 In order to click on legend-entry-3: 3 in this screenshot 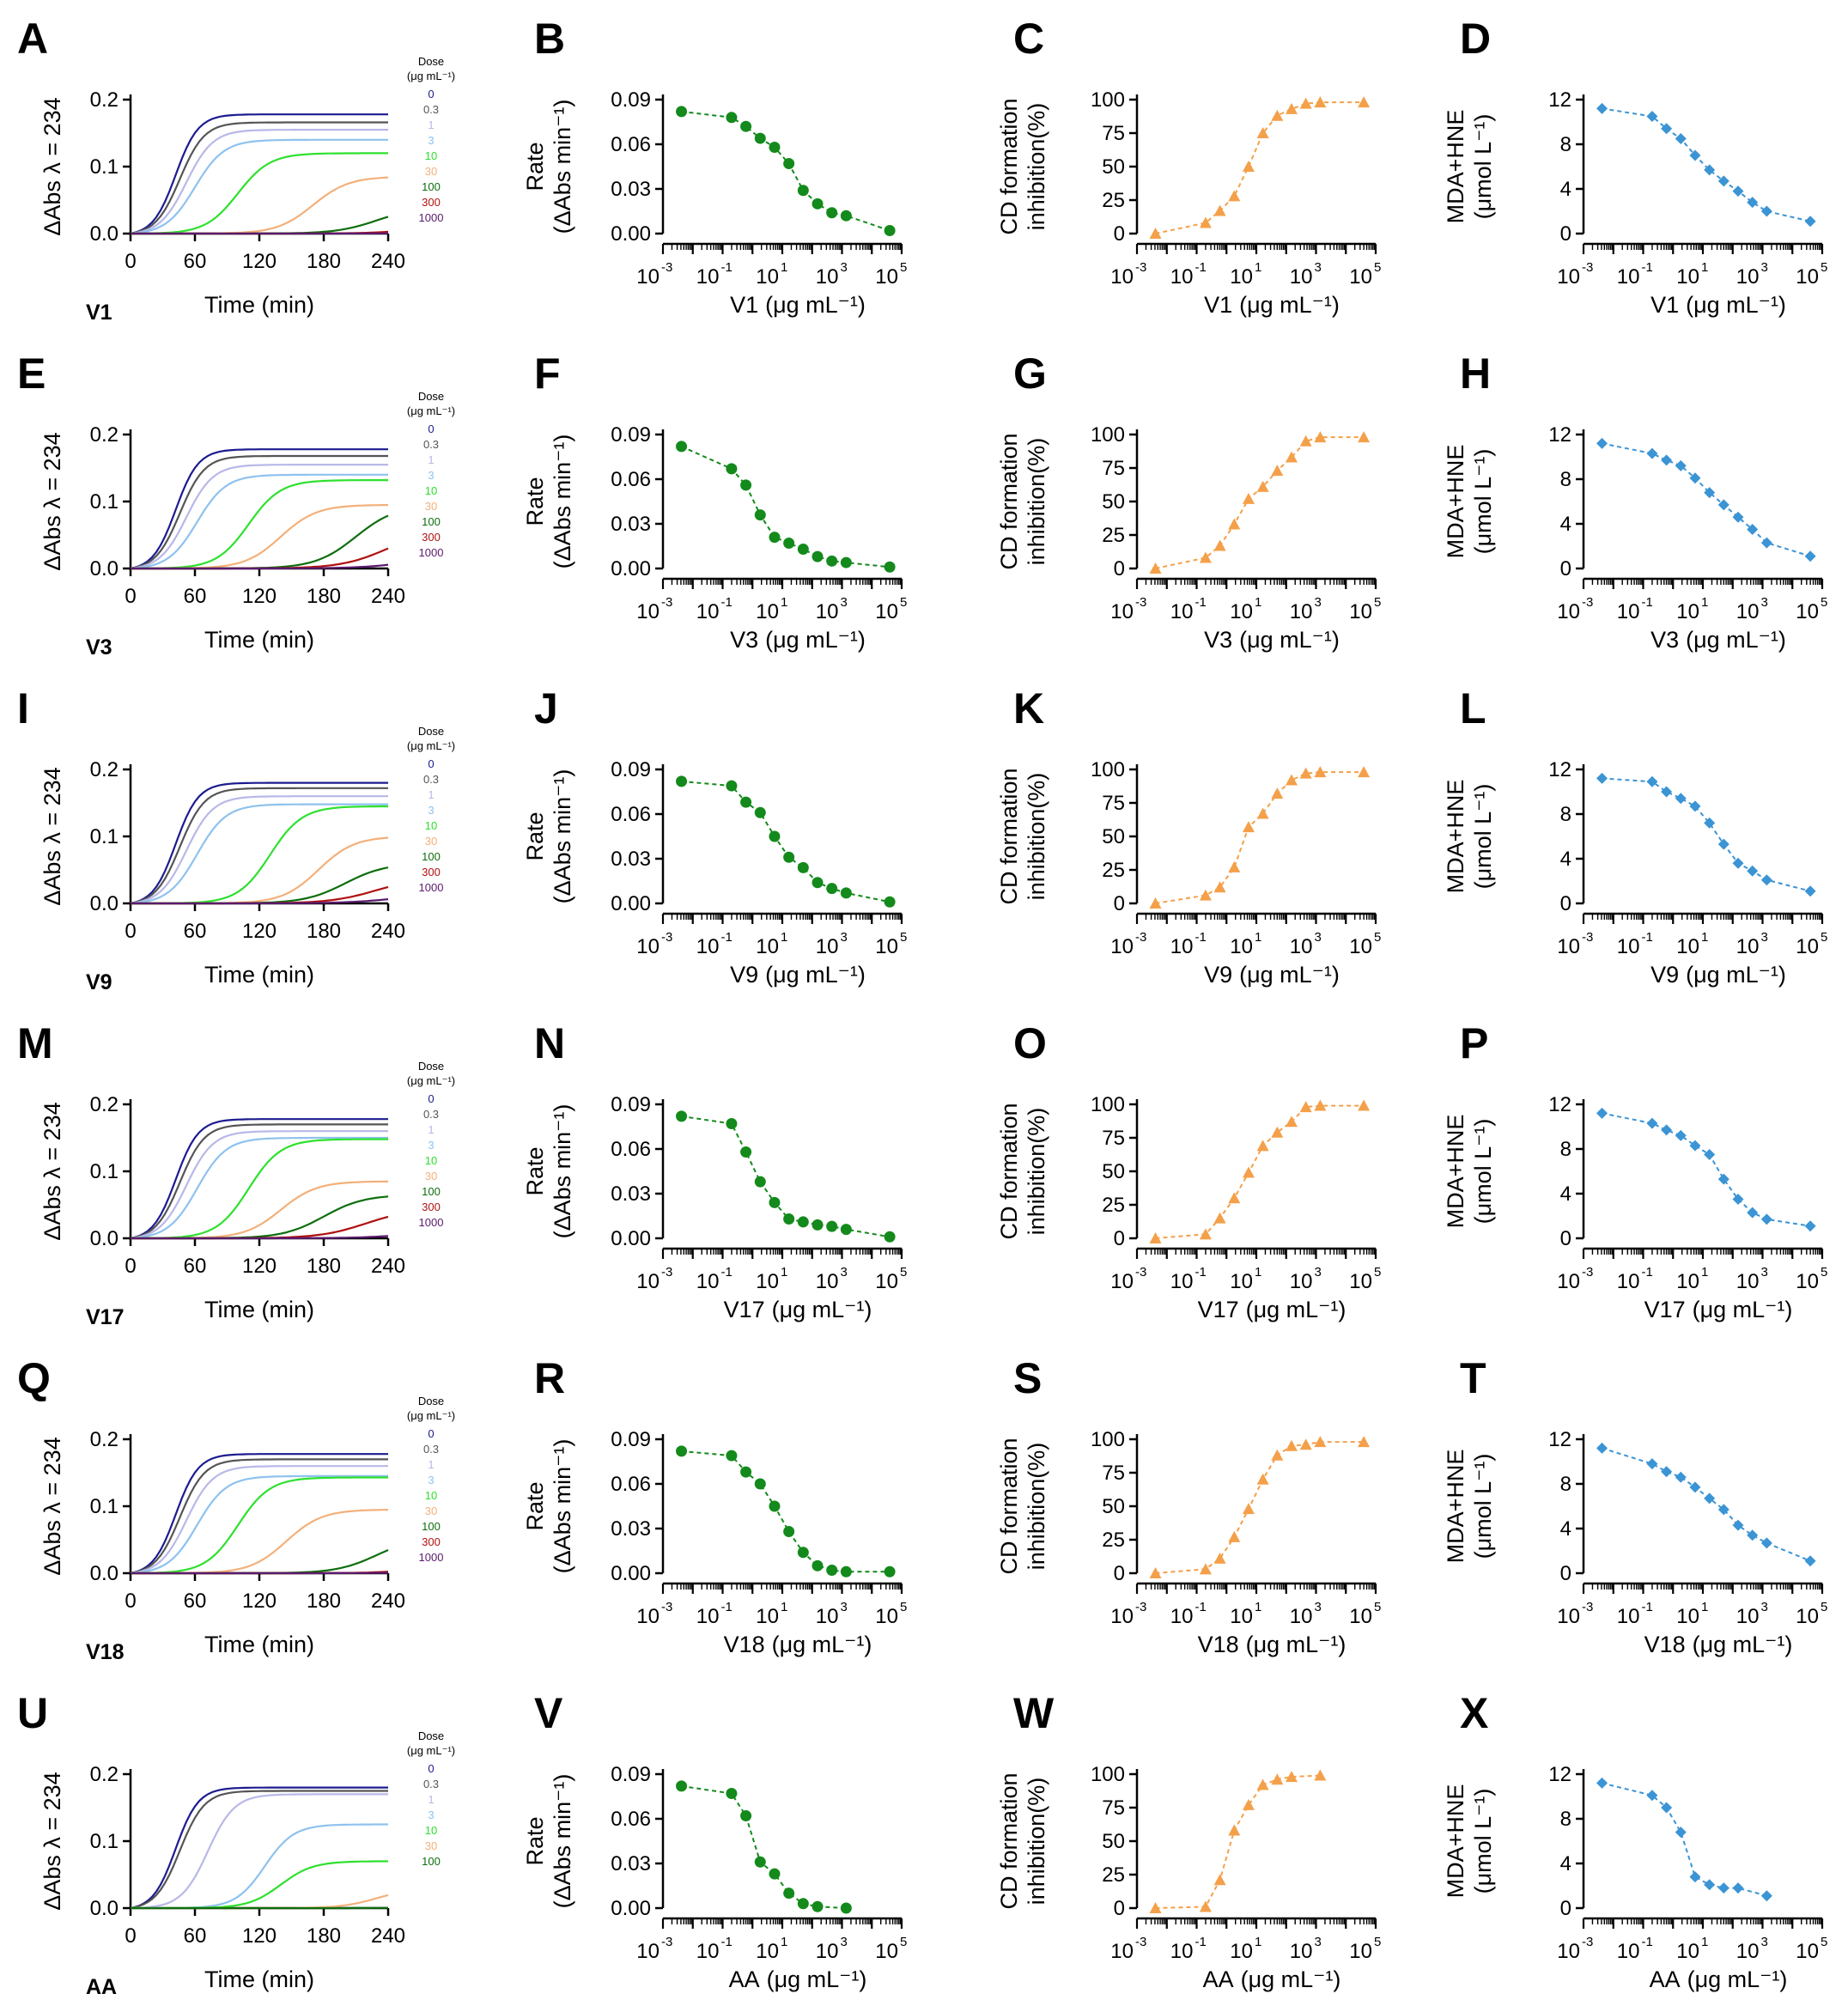, I will do `click(431, 1145)`.